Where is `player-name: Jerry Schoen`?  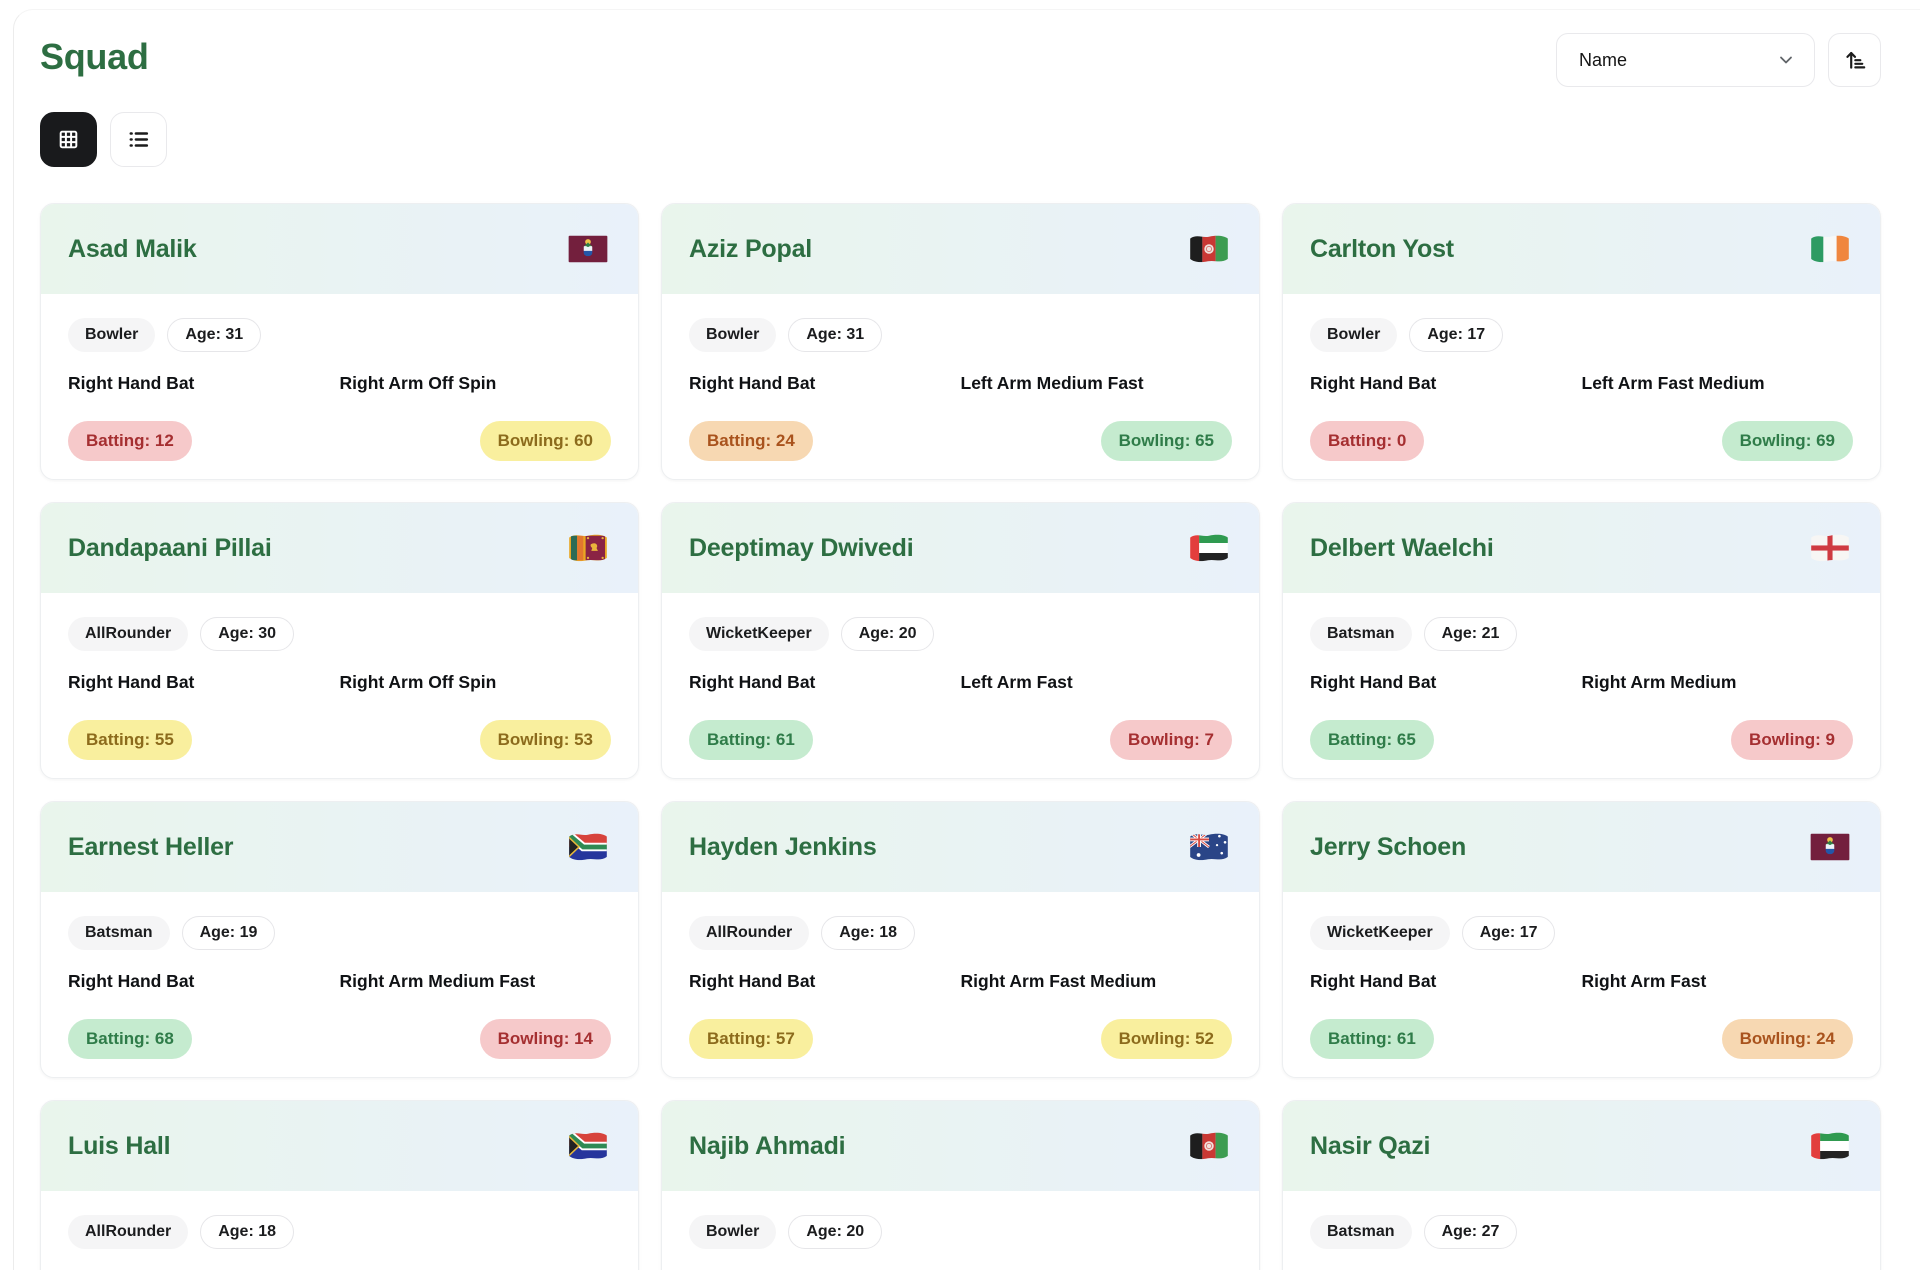
player-name: Jerry Schoen is located at coordinates (1388, 846).